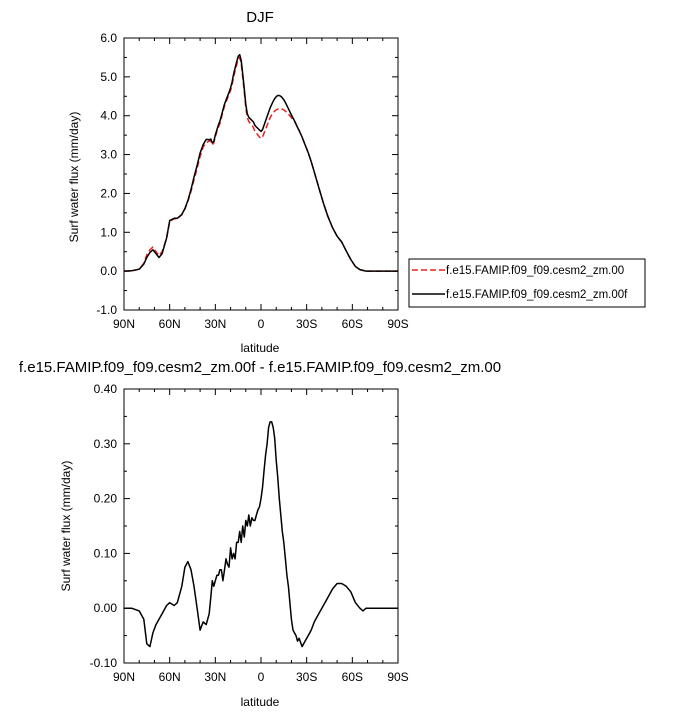 The height and width of the screenshot is (715, 694). I want to click on top-y-tick-label: -1.0, so click(106, 310).